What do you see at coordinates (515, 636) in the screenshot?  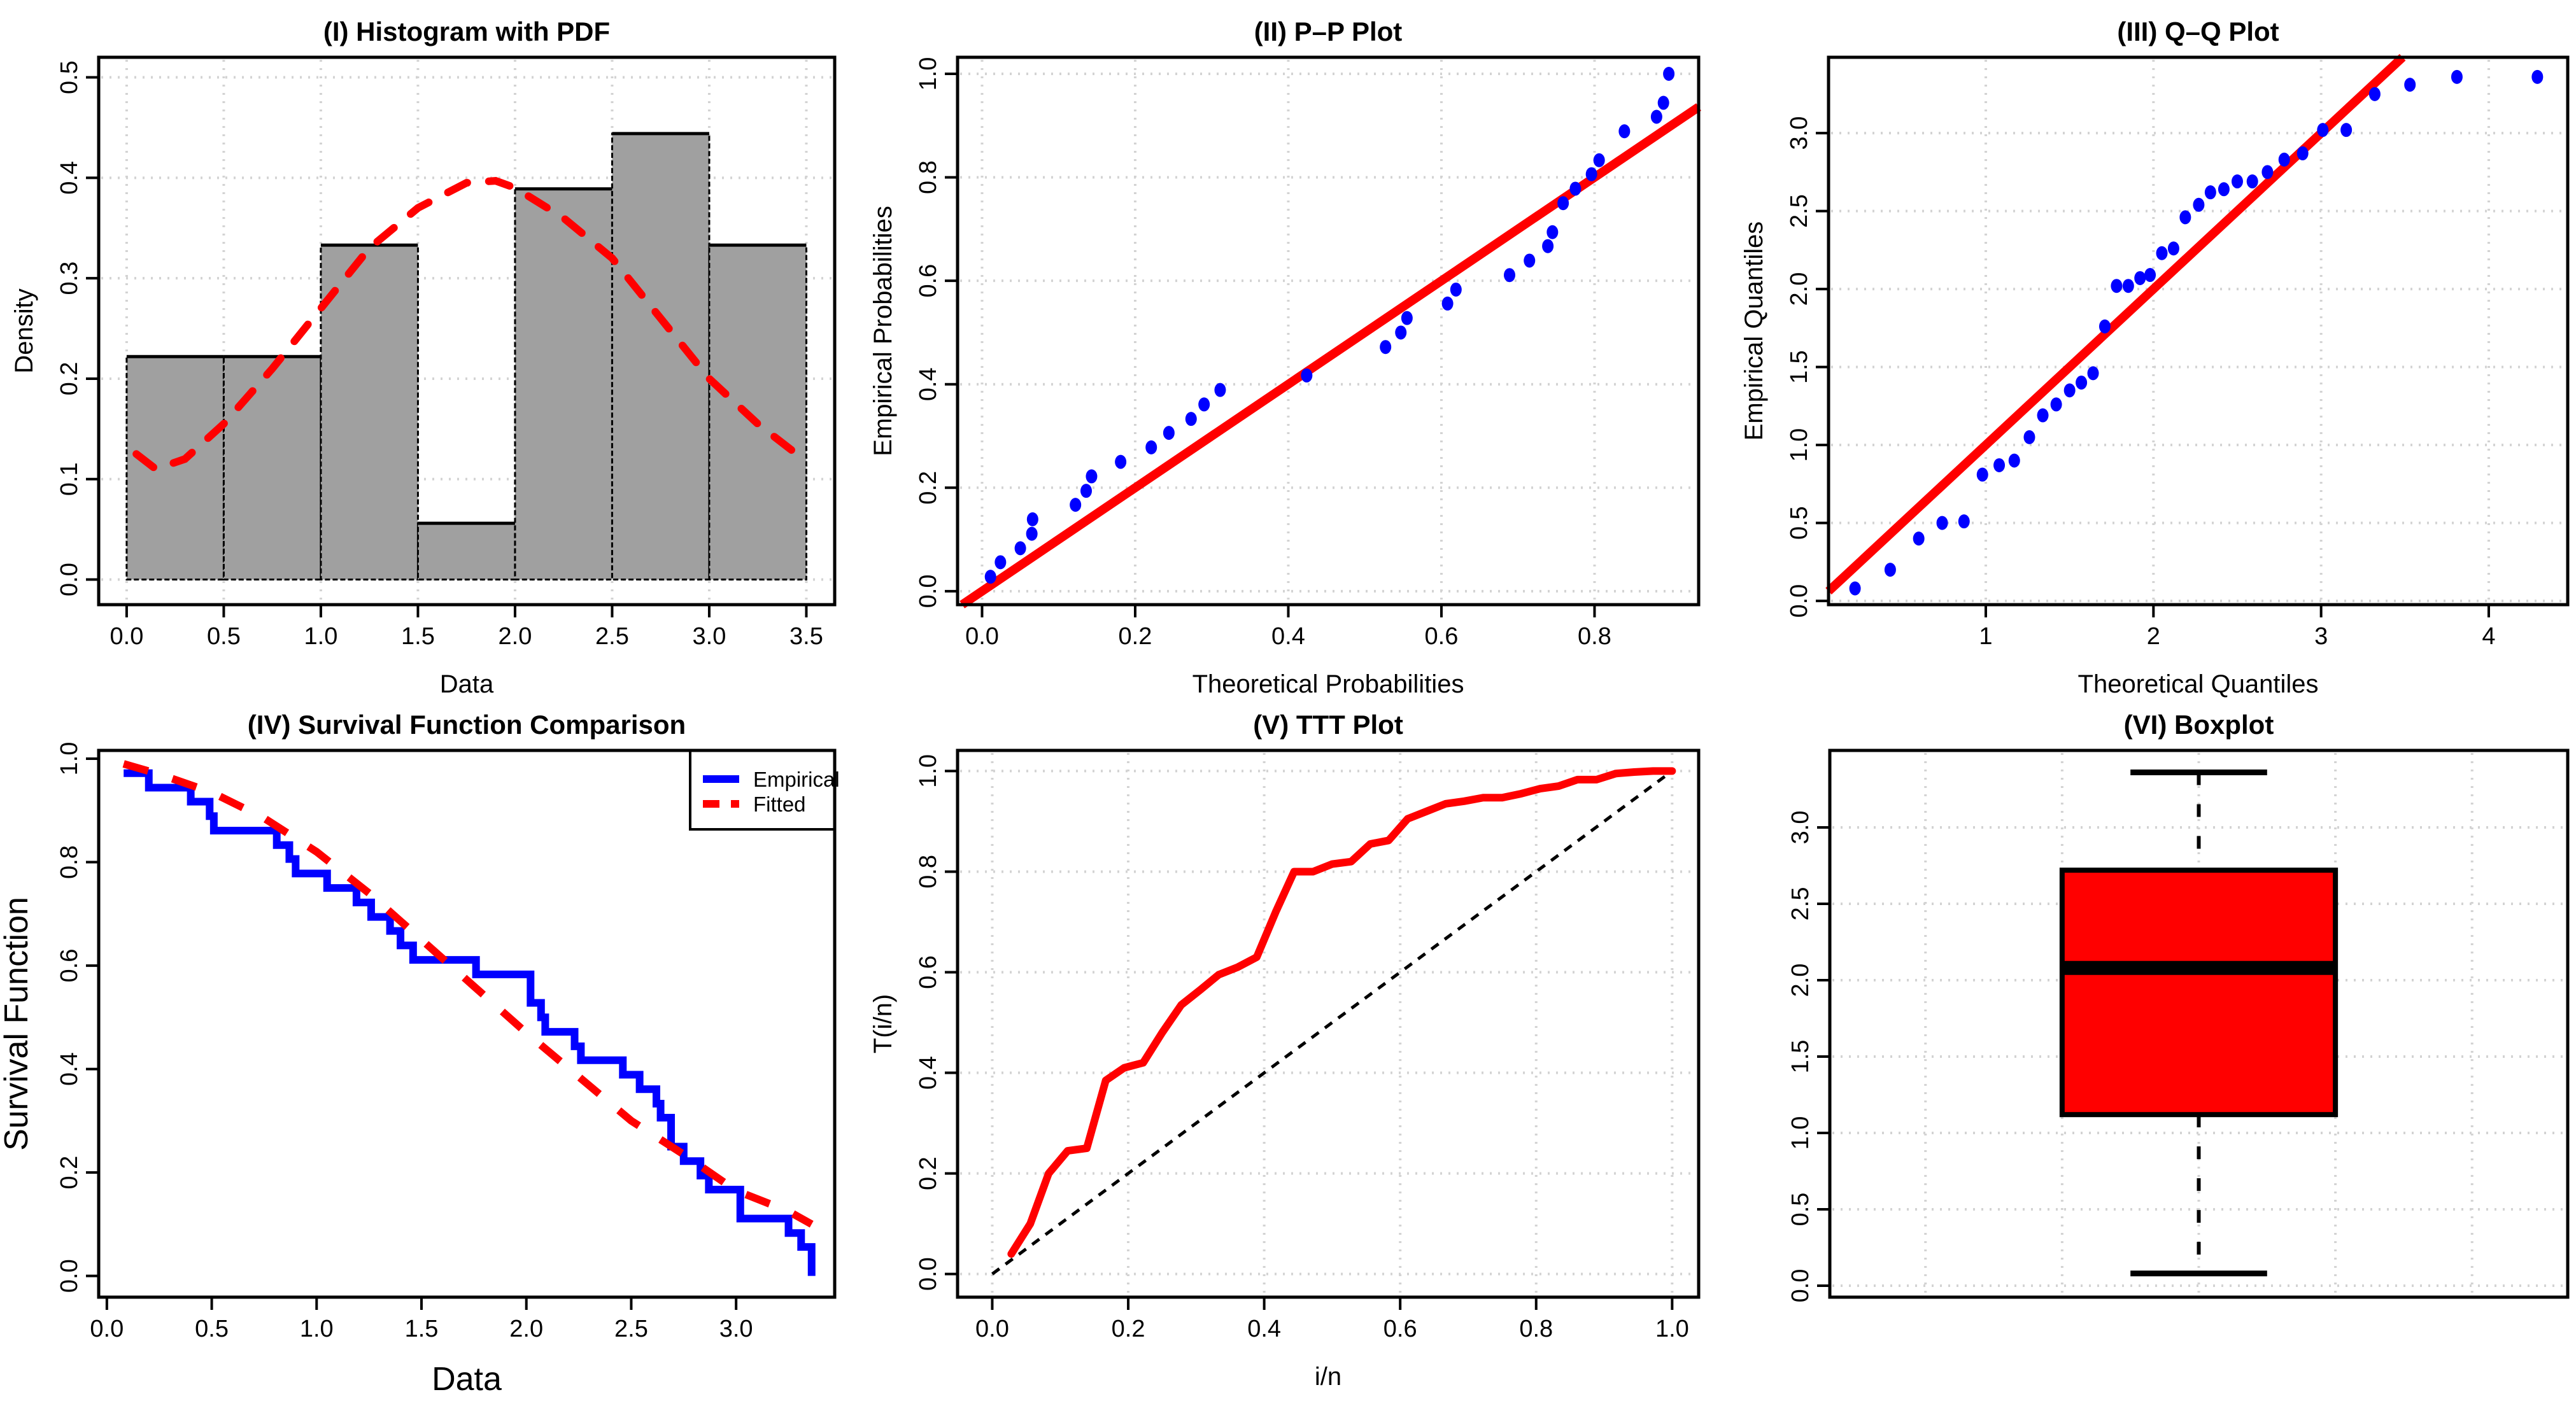 I see `x-tick-label: 2.0` at bounding box center [515, 636].